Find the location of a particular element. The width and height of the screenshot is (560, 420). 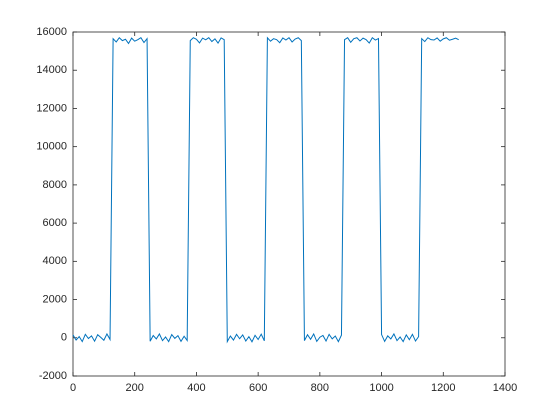

x-tick-label: 200 is located at coordinates (135, 388).